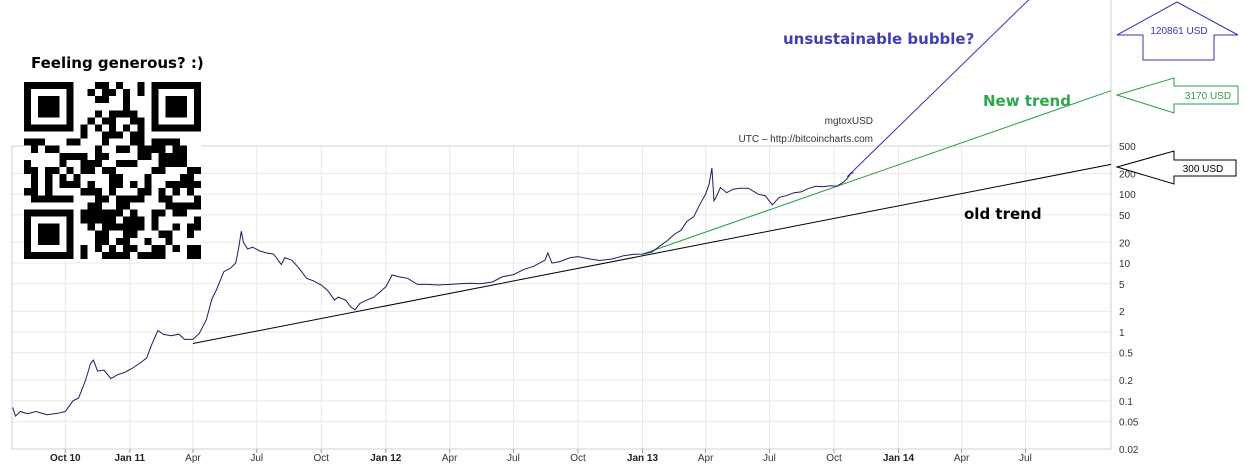 This screenshot has width=1246, height=471. I want to click on new-trend-annotation: New trend, so click(1027, 101).